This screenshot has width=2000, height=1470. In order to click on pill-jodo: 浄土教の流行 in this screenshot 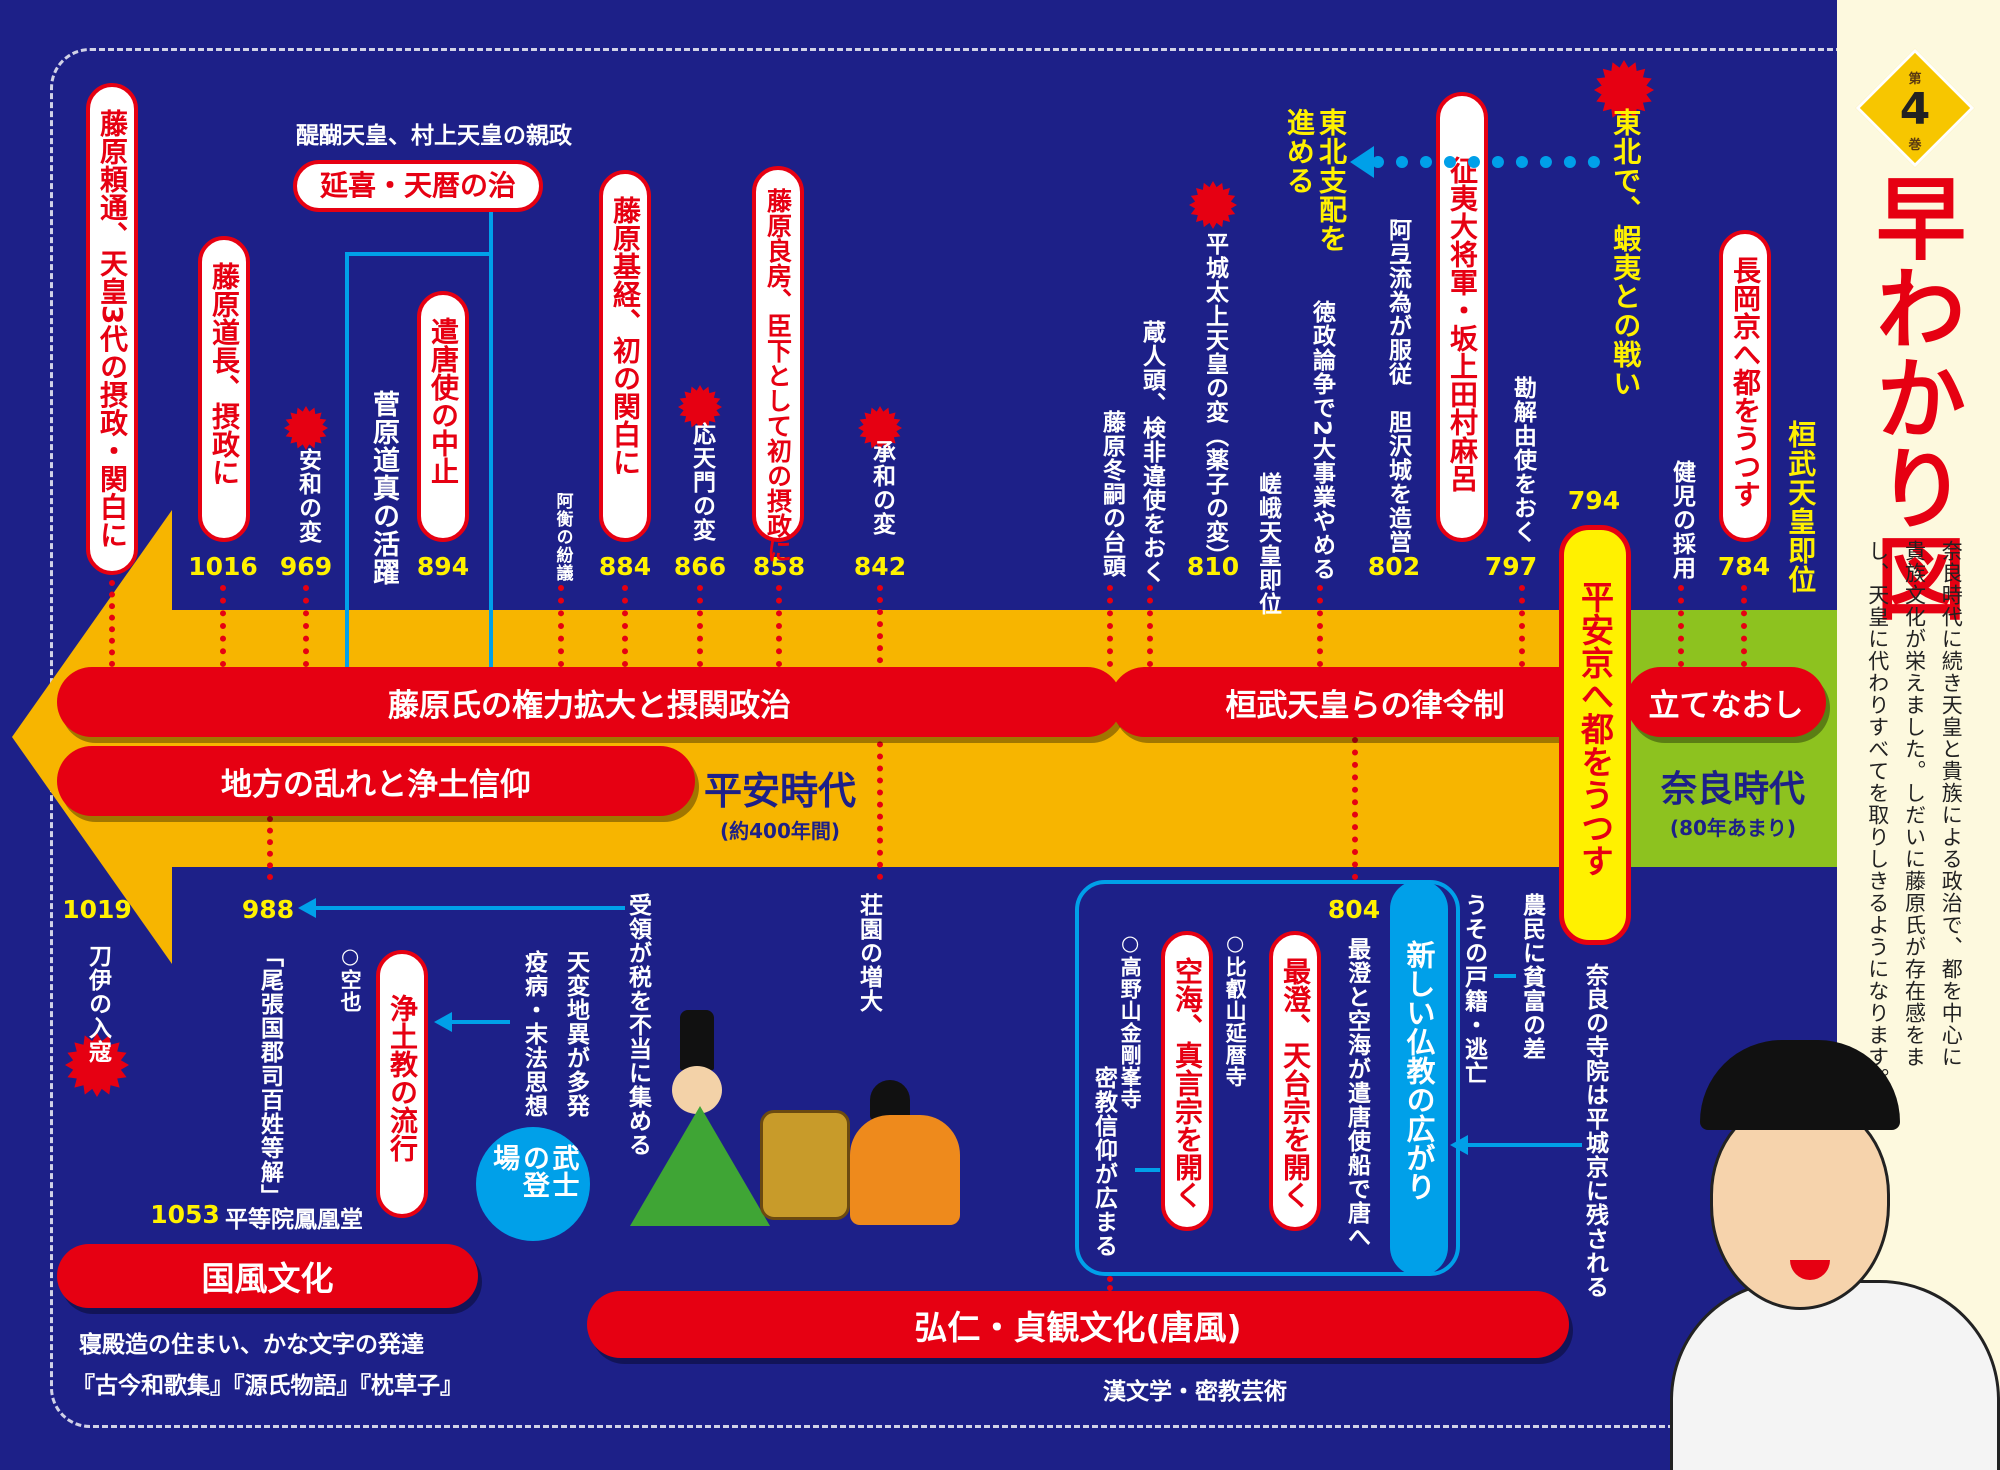, I will do `click(402, 1084)`.